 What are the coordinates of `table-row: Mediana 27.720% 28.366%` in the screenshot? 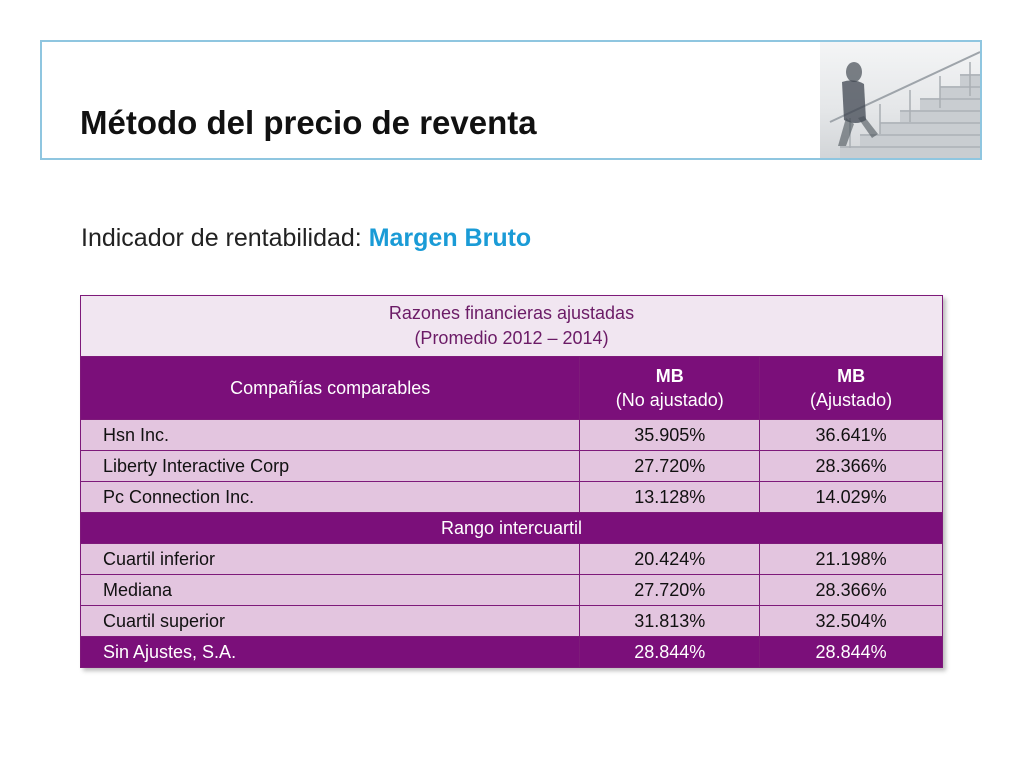 It's located at (511, 590).